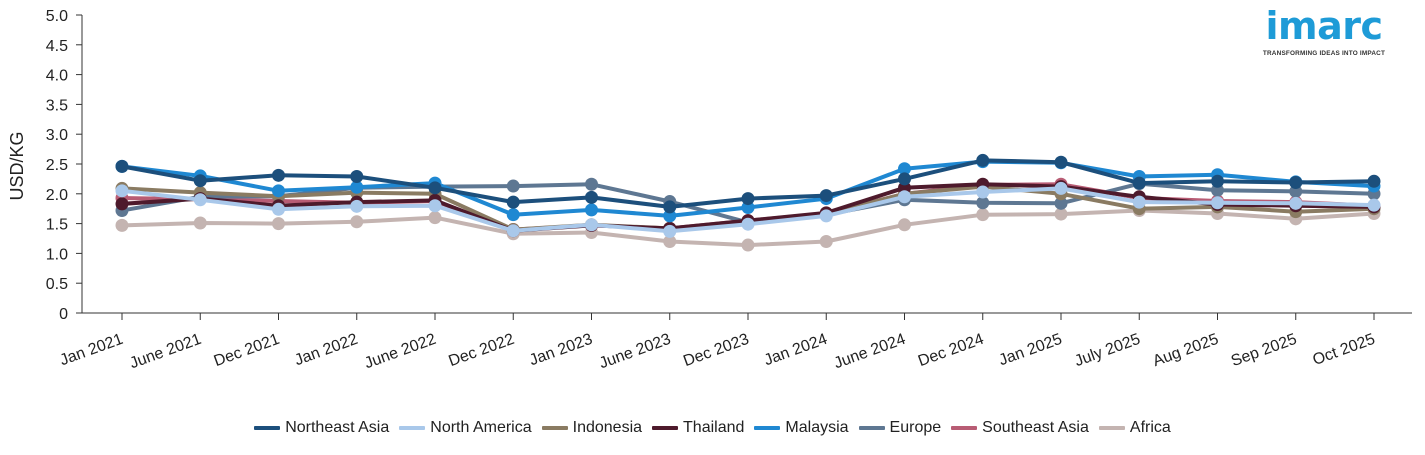 This screenshot has height=455, width=1425. I want to click on x-tick-label: Dec 2024, so click(951, 350).